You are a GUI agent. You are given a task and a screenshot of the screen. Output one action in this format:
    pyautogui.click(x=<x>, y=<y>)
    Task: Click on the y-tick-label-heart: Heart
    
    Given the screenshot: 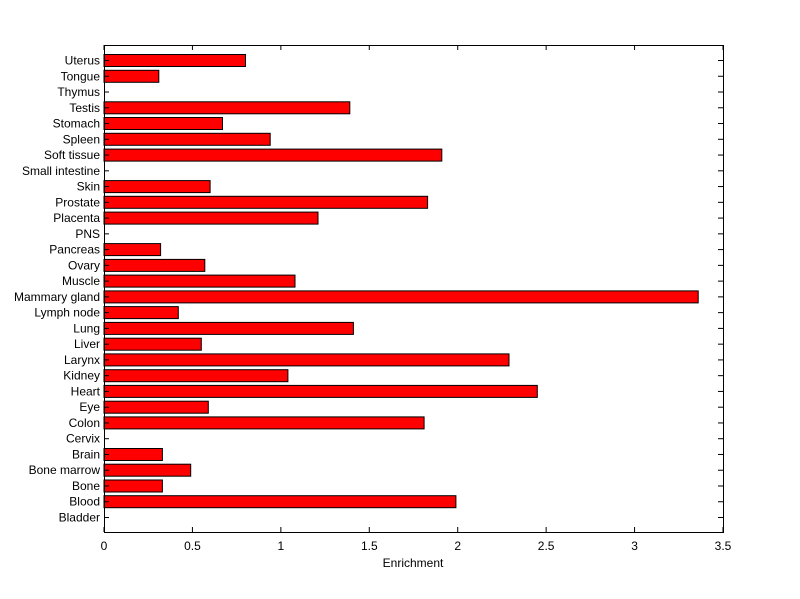 What is the action you would take?
    pyautogui.click(x=86, y=391)
    